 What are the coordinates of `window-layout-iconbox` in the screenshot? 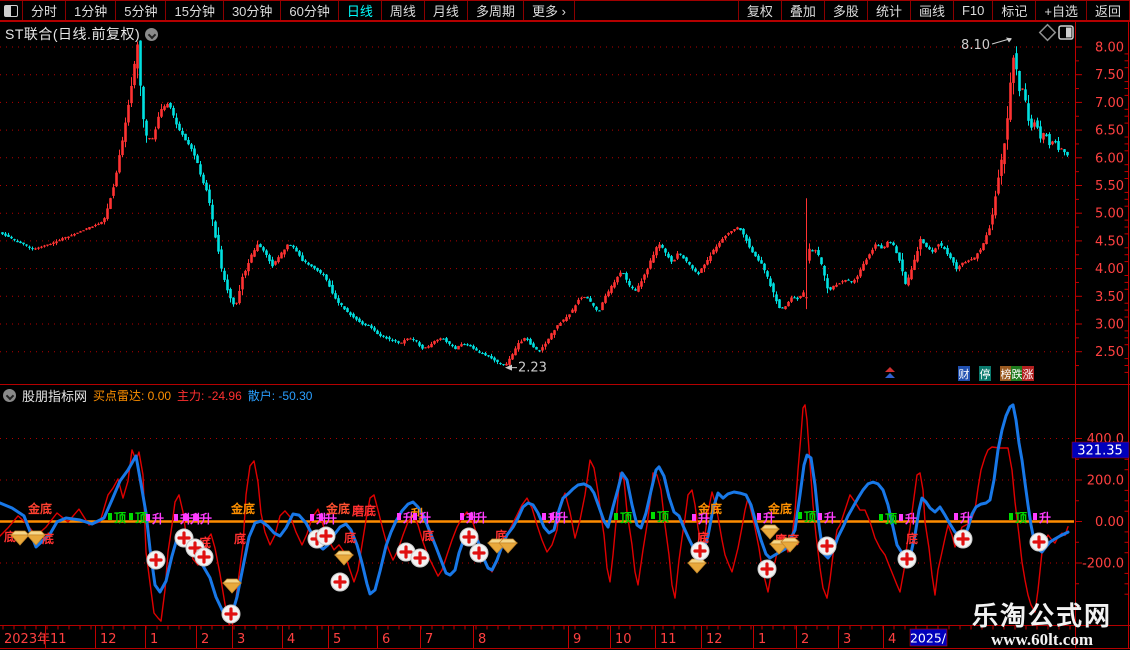 It's located at (11, 10).